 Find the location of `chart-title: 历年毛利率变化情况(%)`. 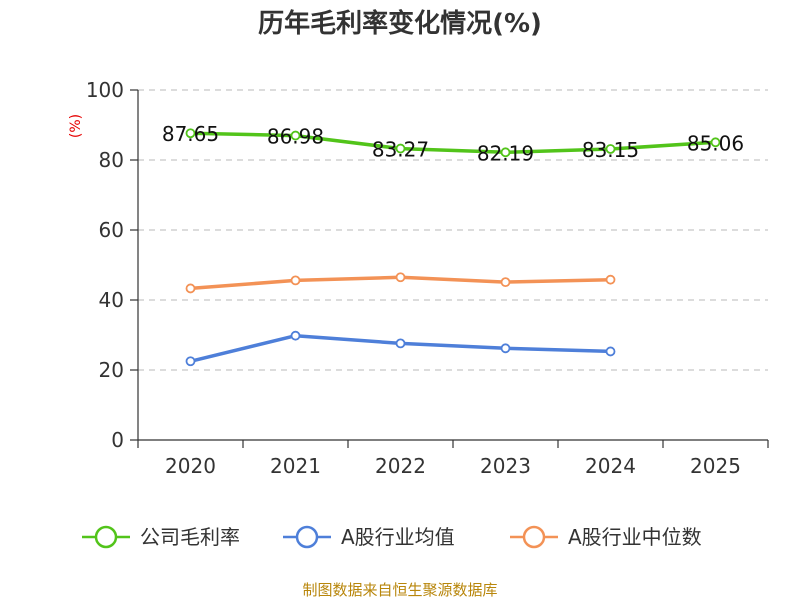

chart-title: 历年毛利率变化情况(%) is located at coordinates (400, 23).